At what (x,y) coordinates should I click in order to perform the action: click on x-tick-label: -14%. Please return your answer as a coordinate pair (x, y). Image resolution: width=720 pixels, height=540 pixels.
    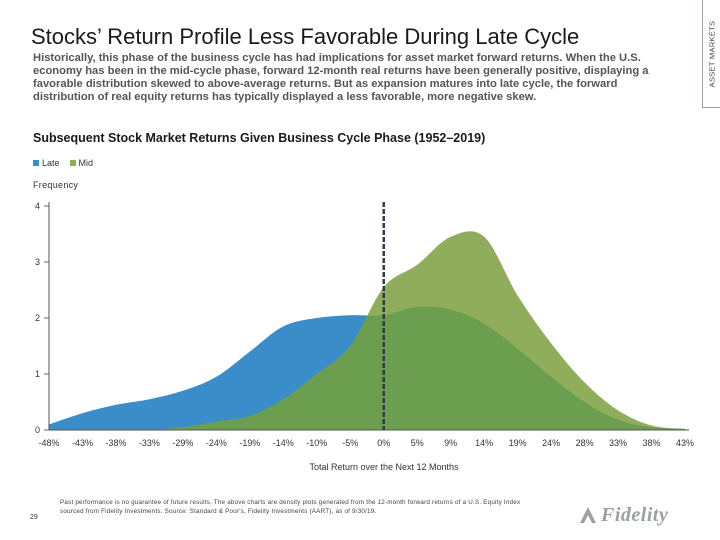
    Looking at the image, I should click on (283, 443).